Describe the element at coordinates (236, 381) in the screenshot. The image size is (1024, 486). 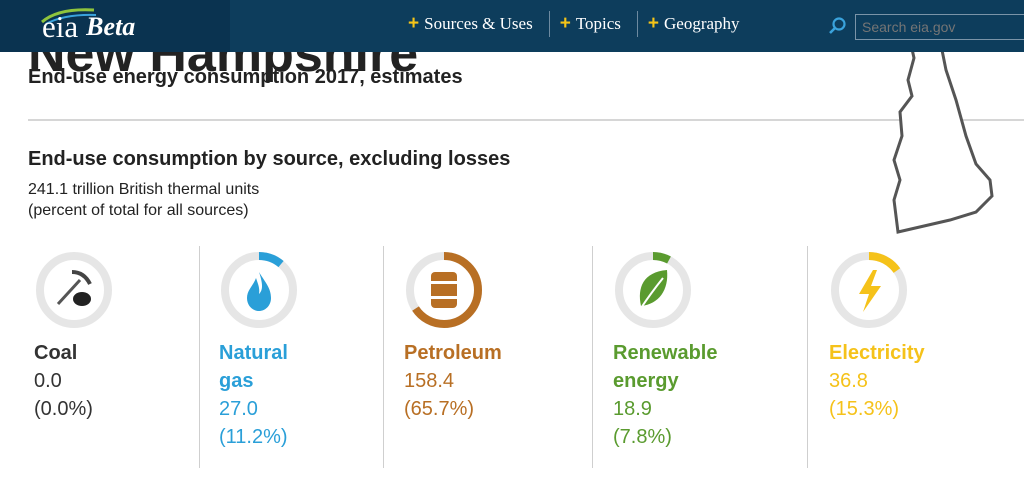
I see `source-label-line: gas` at that location.